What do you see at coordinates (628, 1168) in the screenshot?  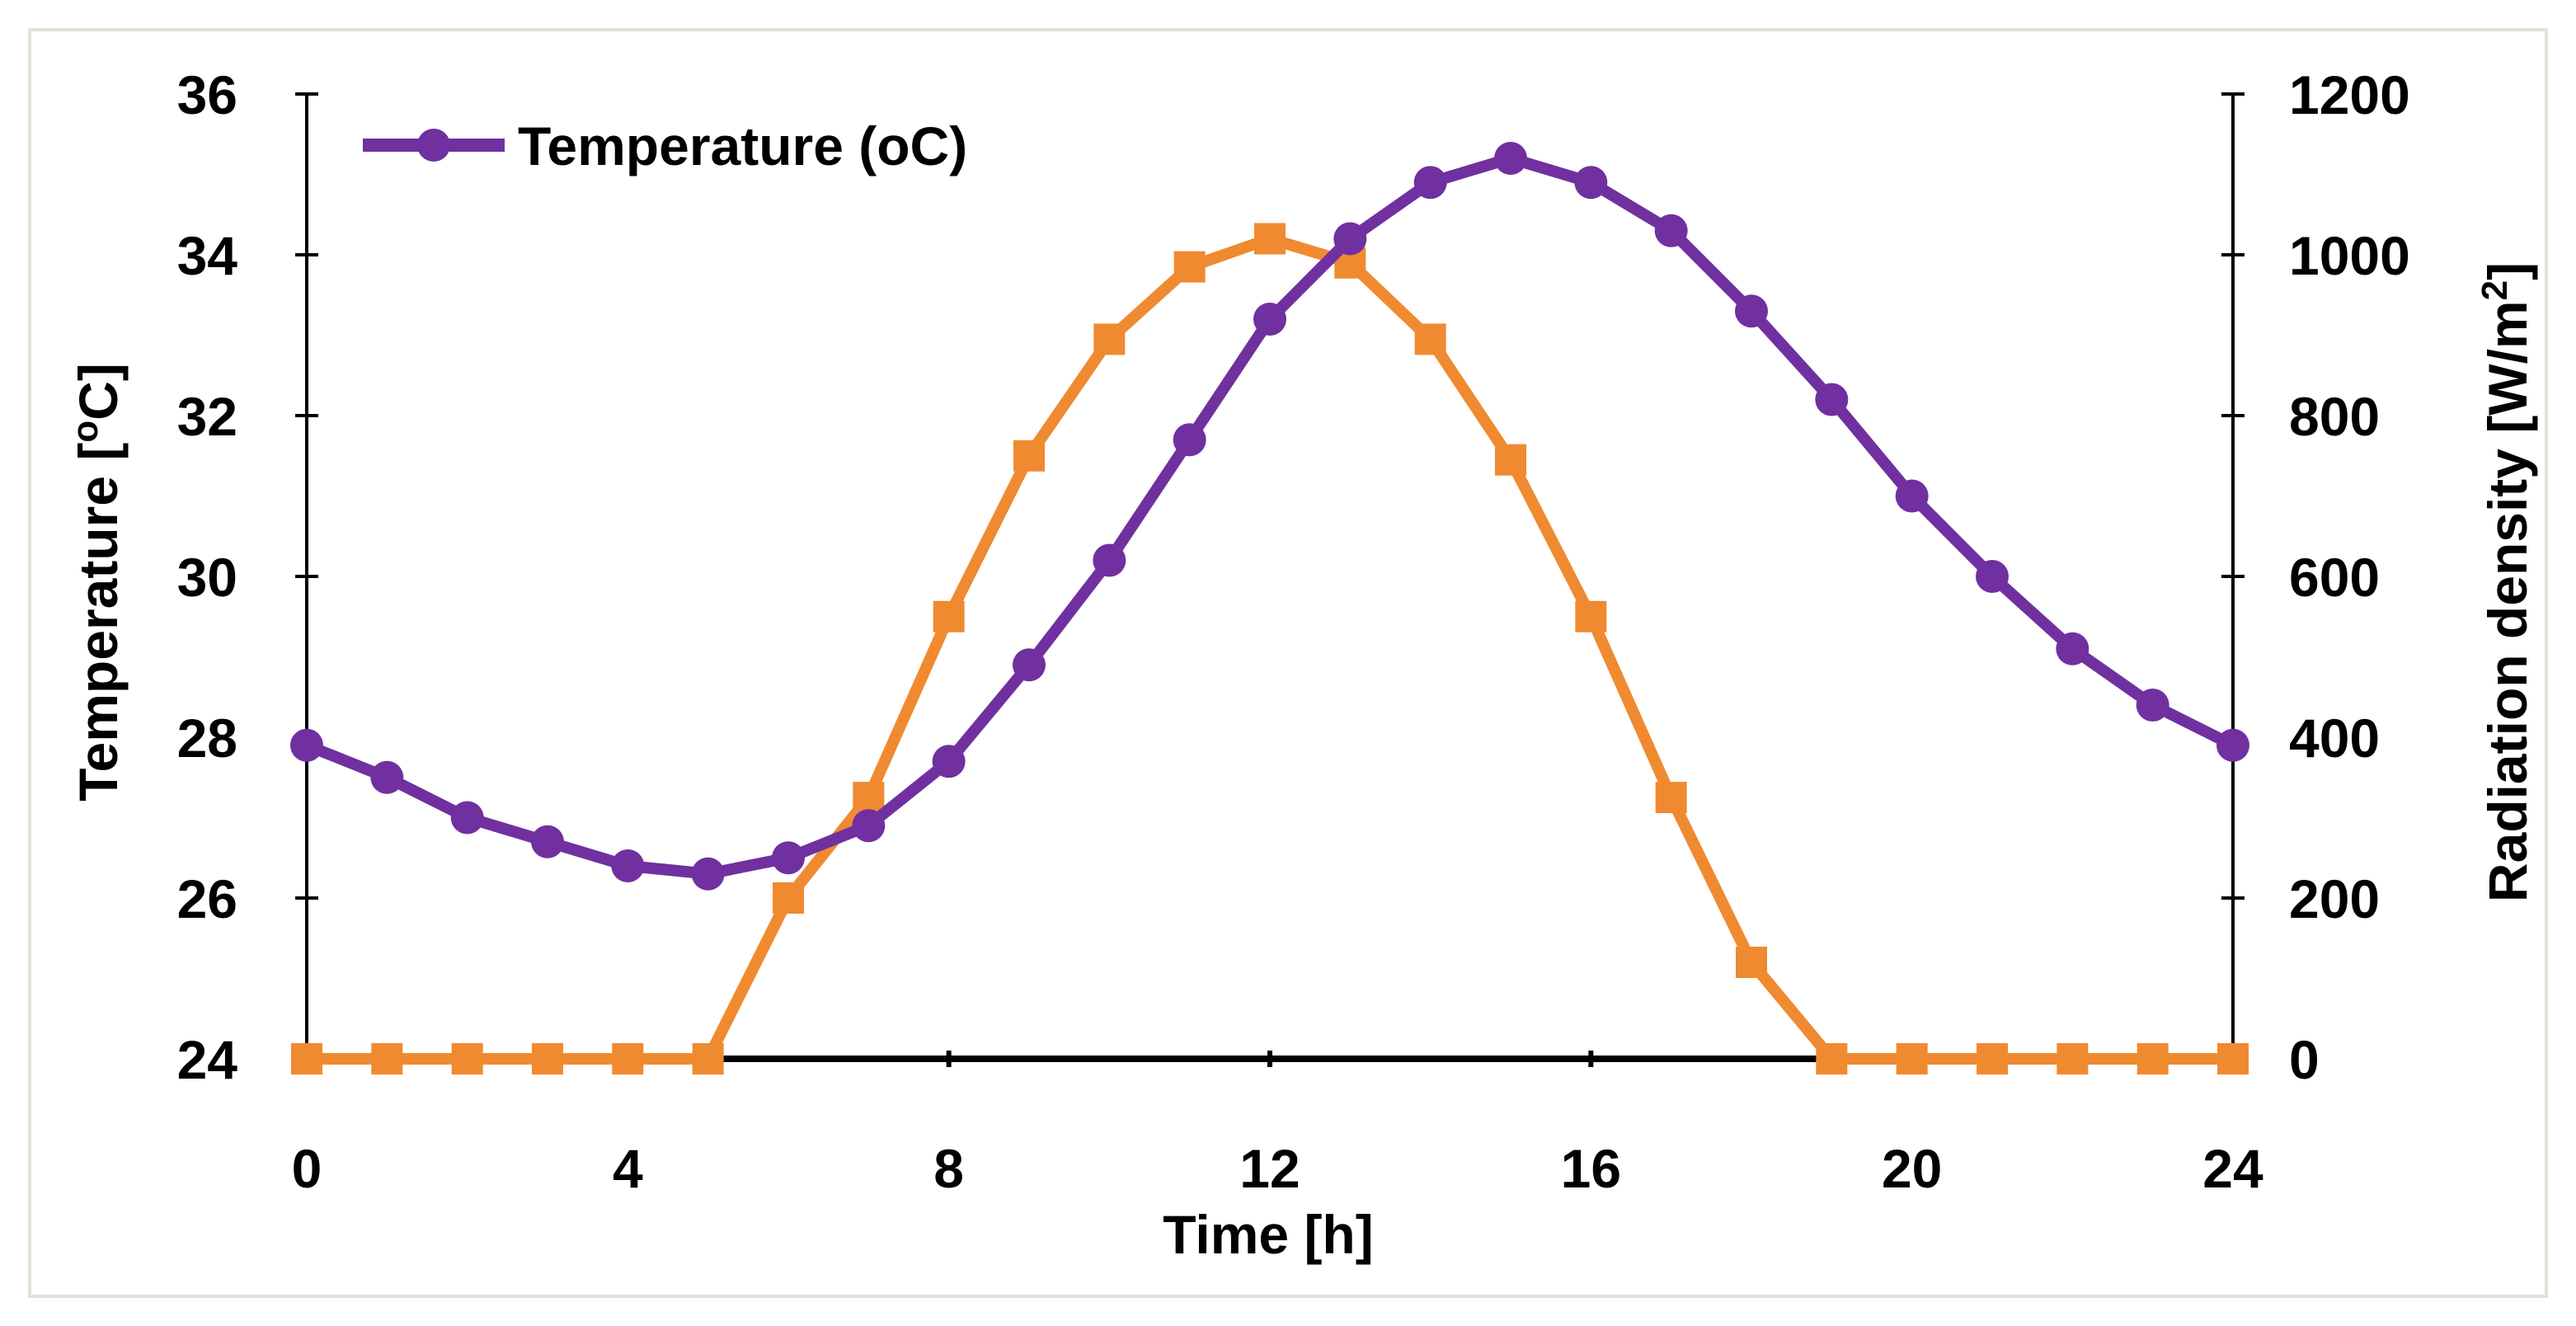 I see `x-tick-label: 4` at bounding box center [628, 1168].